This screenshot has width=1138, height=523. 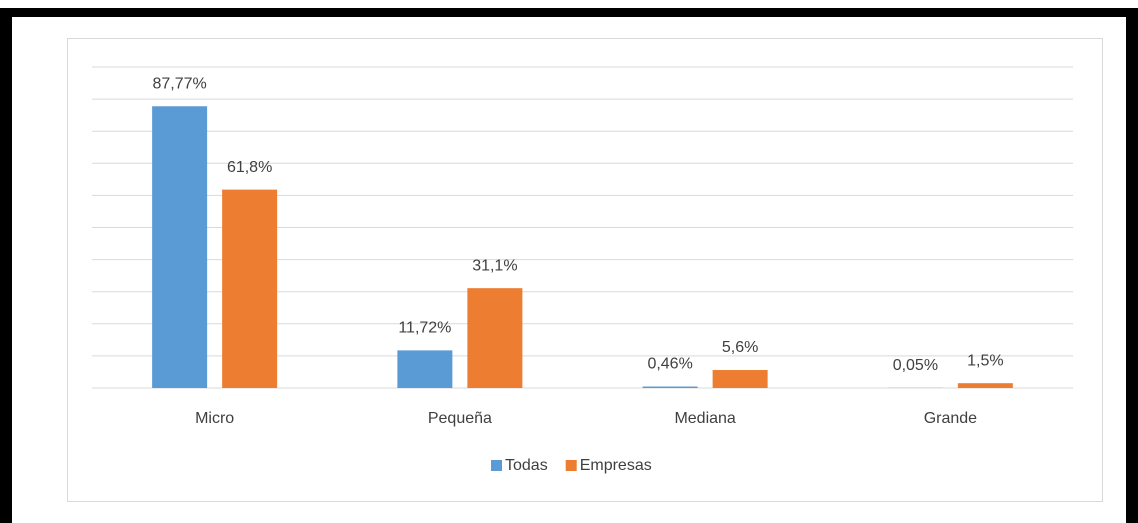 What do you see at coordinates (249, 167) in the screenshot?
I see `data-label: 61,8%` at bounding box center [249, 167].